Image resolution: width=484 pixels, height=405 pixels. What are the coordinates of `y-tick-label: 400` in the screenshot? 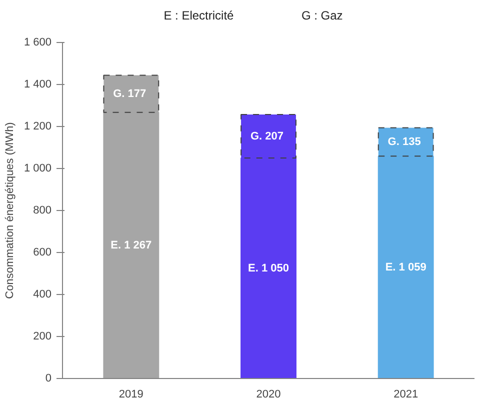 It's located at (42, 294).